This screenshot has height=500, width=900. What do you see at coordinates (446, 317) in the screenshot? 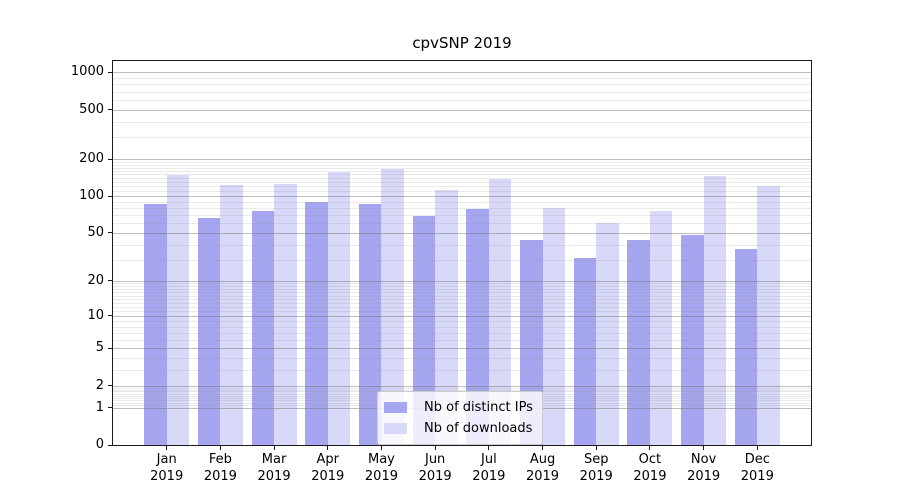
I see `bar-nb-of-downloads-jun-2019` at bounding box center [446, 317].